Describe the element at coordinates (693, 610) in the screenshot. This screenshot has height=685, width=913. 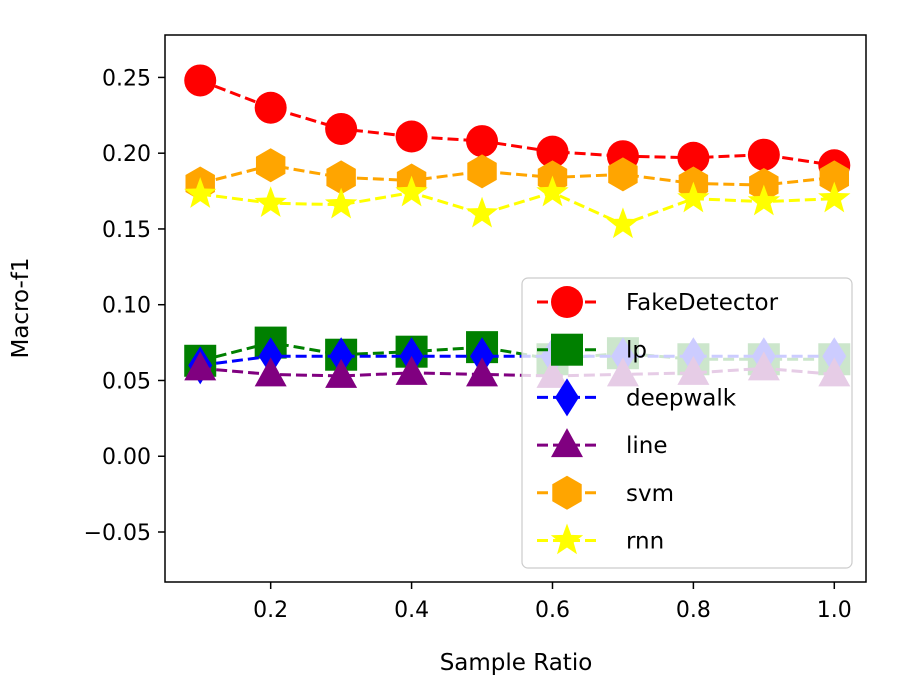
I see `x-tick-label: 0.8` at that location.